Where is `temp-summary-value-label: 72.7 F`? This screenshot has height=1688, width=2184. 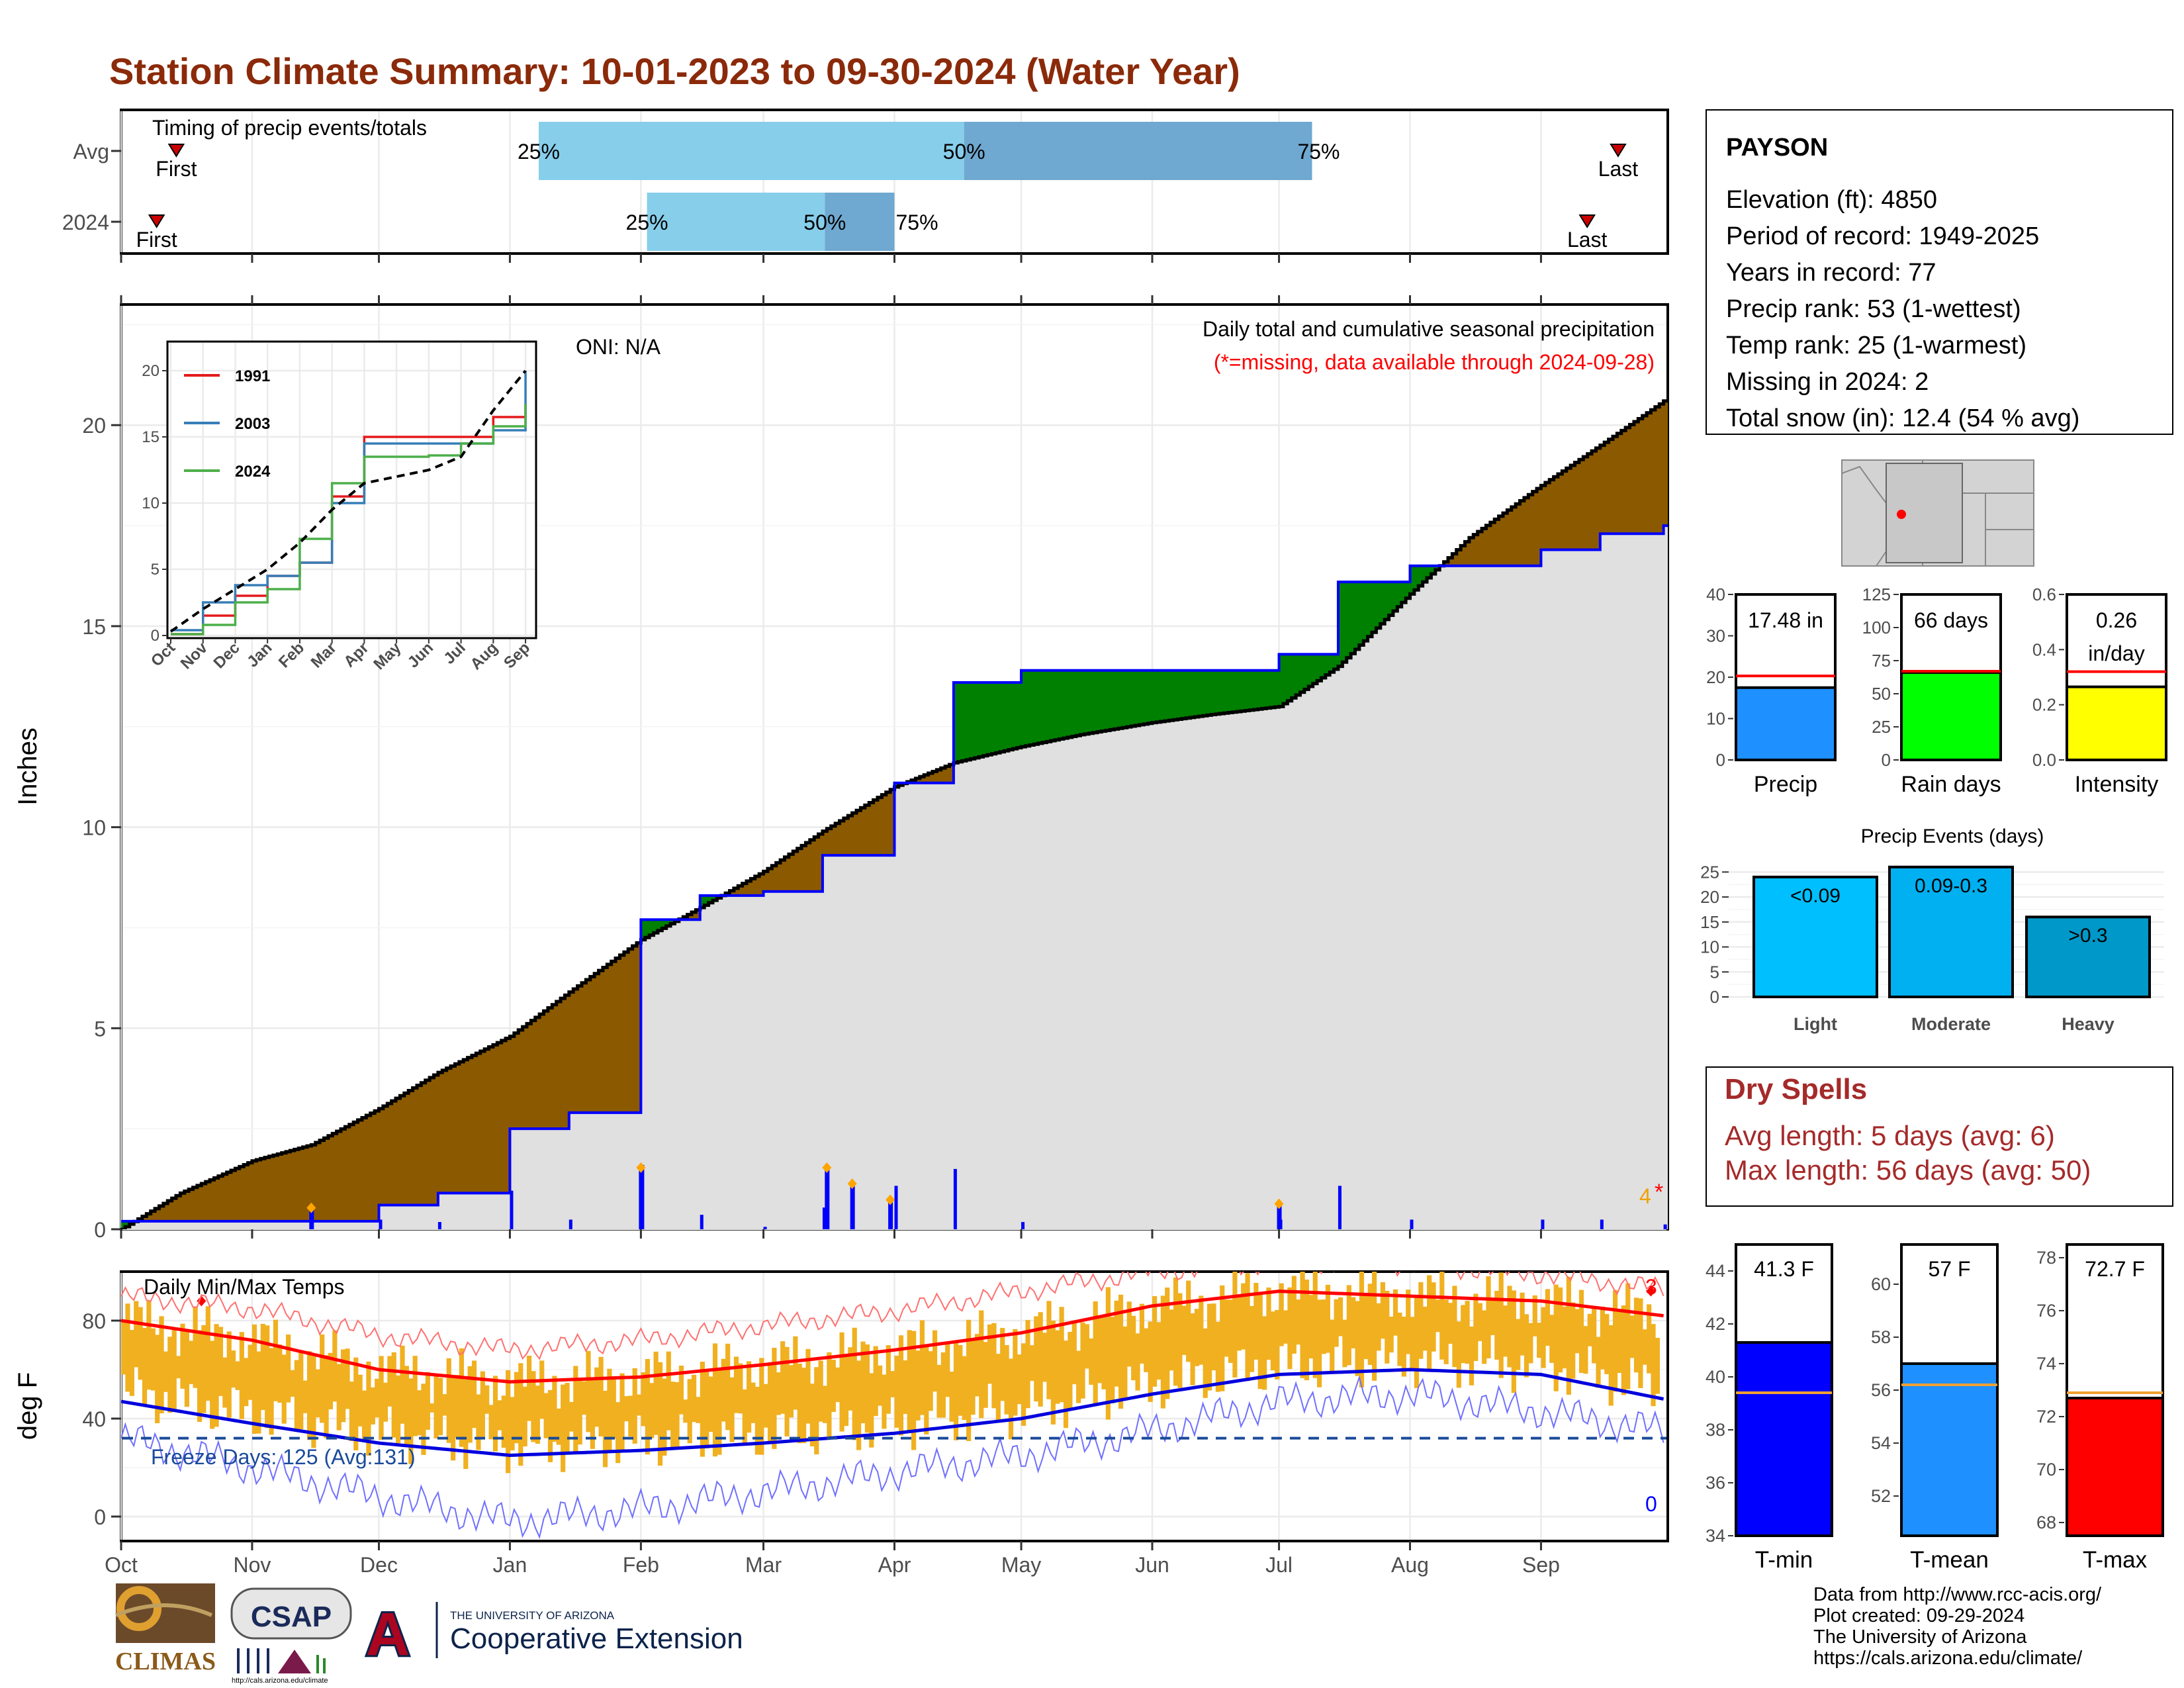
temp-summary-value-label: 72.7 F is located at coordinates (2115, 1269).